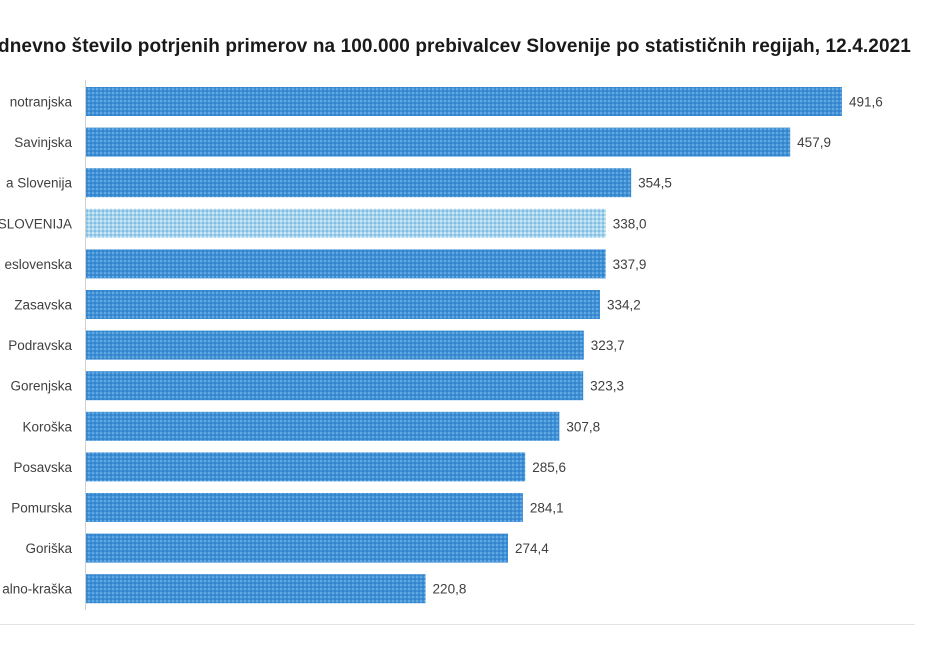 This screenshot has height=670, width=930. I want to click on value-label: 274,4, so click(532, 548).